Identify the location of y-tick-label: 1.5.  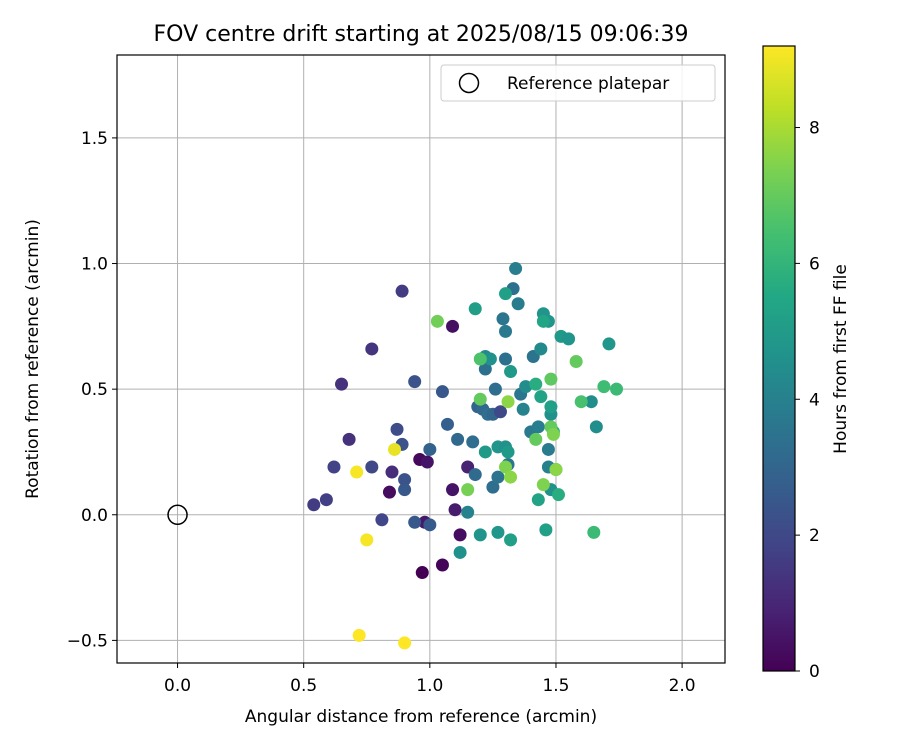
(94, 139).